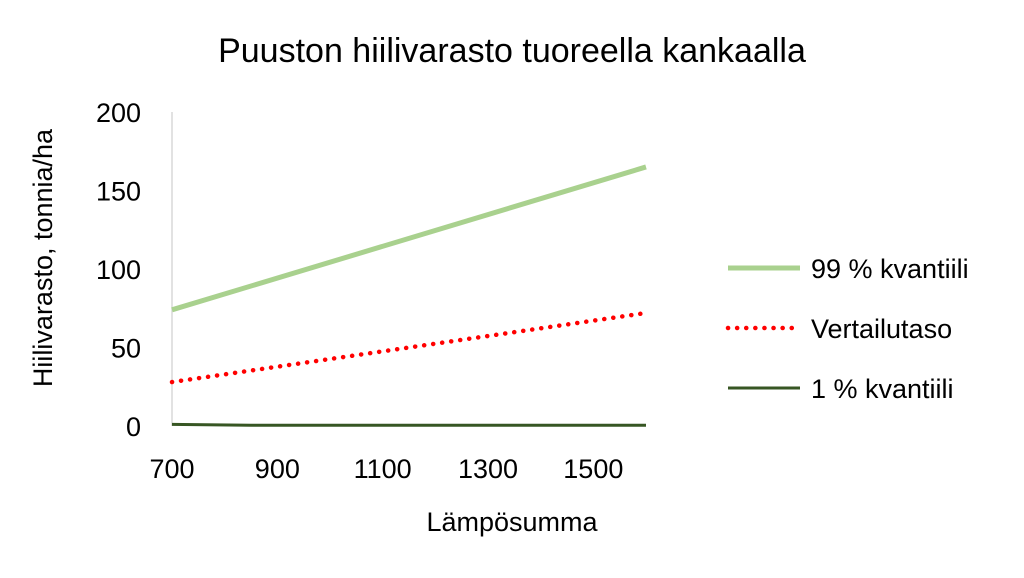  I want to click on y-tick-labels: 0 50 100 150 200, so click(118, 270).